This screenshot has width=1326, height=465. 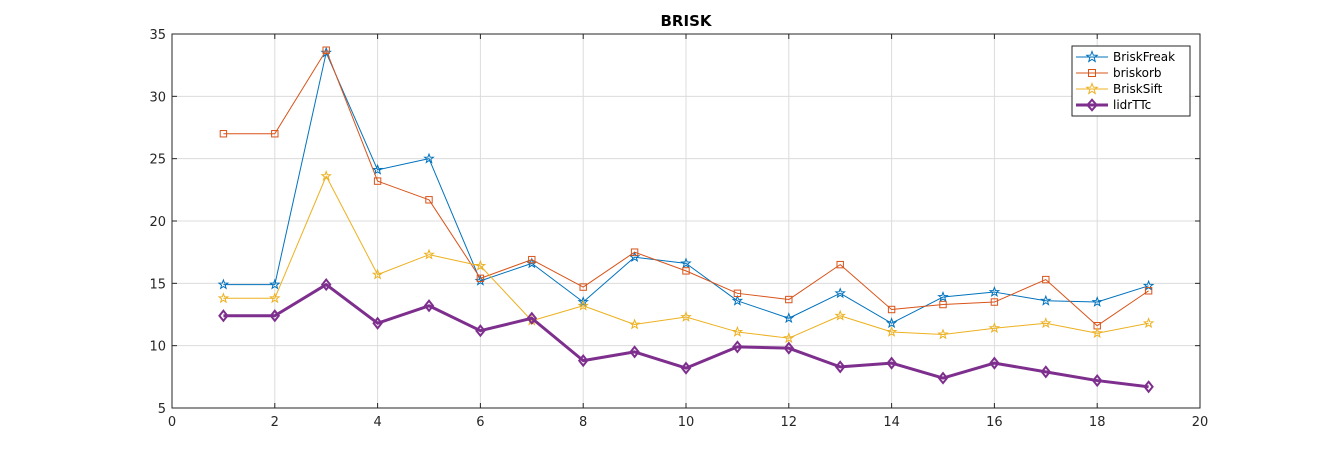 I want to click on x-tick-label: 4, so click(x=377, y=422).